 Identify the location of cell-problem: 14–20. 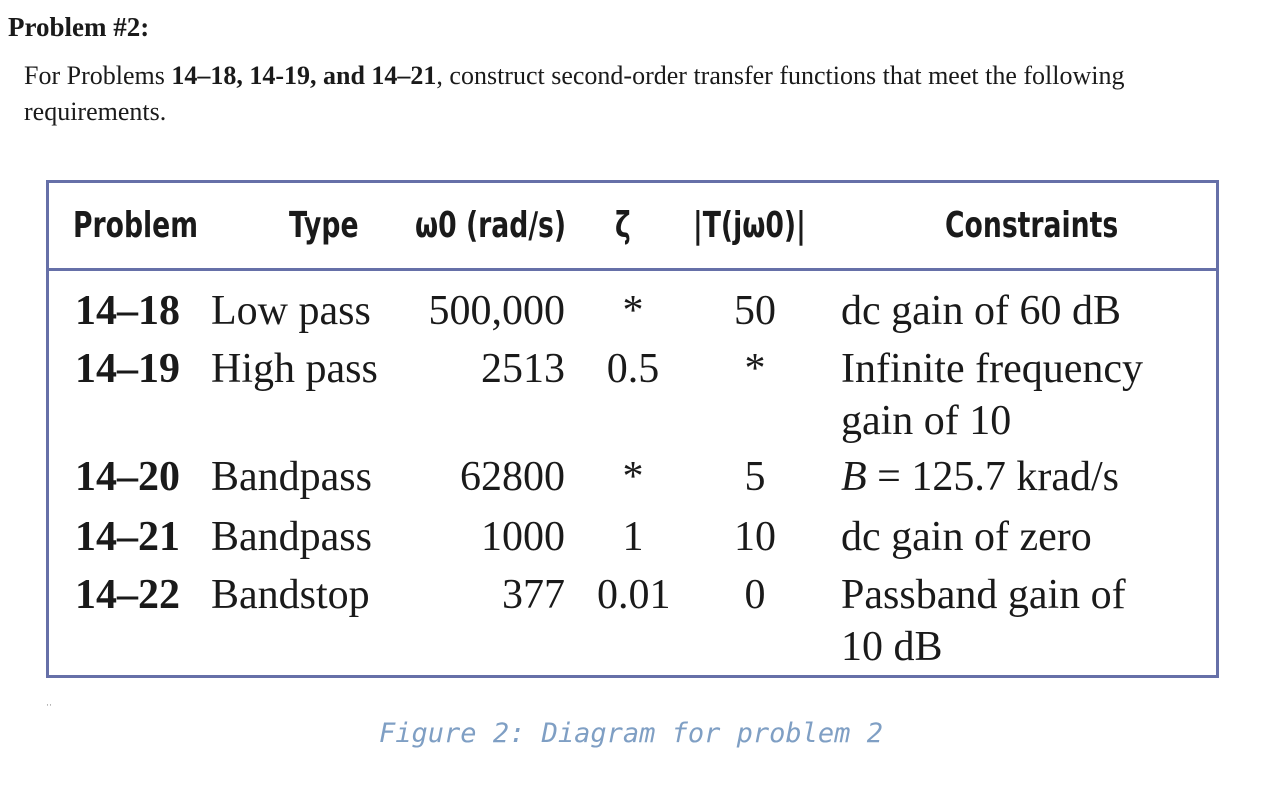
(127, 477).